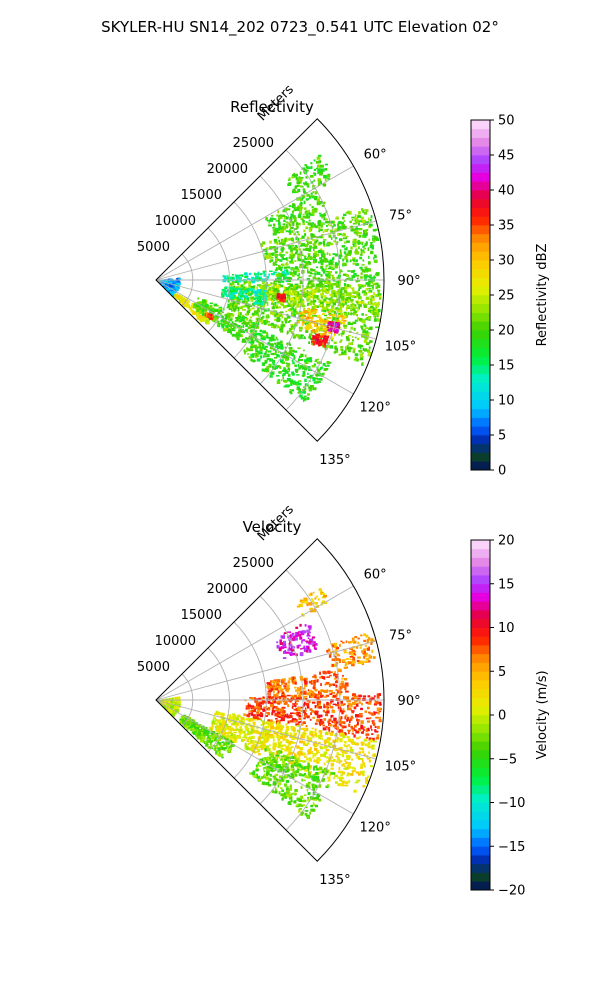 The width and height of the screenshot is (600, 1000). Describe the element at coordinates (506, 121) in the screenshot. I see `colorbar-tick-label: 50` at that location.